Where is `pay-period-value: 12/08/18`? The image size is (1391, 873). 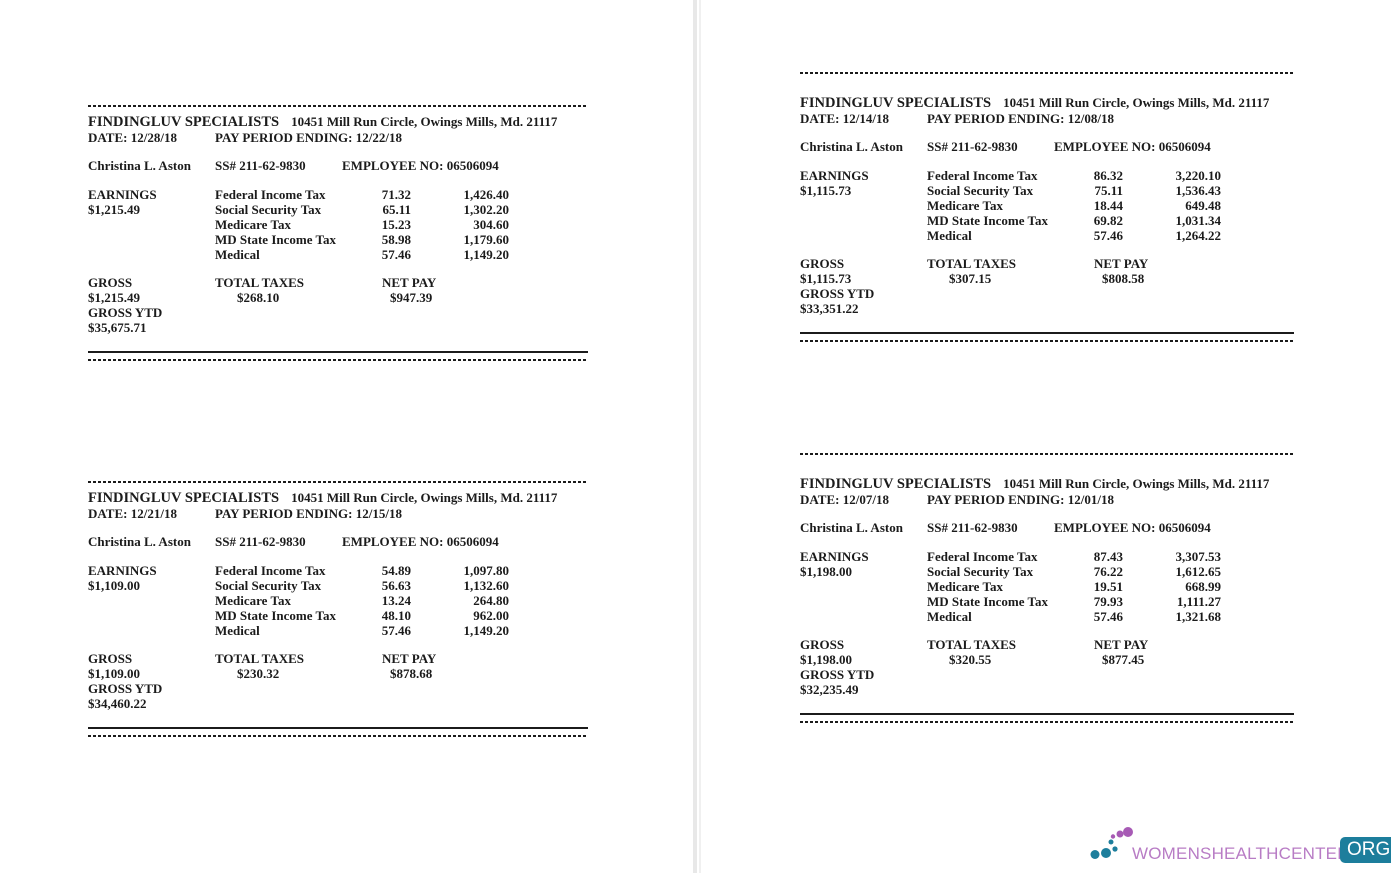 pay-period-value: 12/08/18 is located at coordinates (1090, 118).